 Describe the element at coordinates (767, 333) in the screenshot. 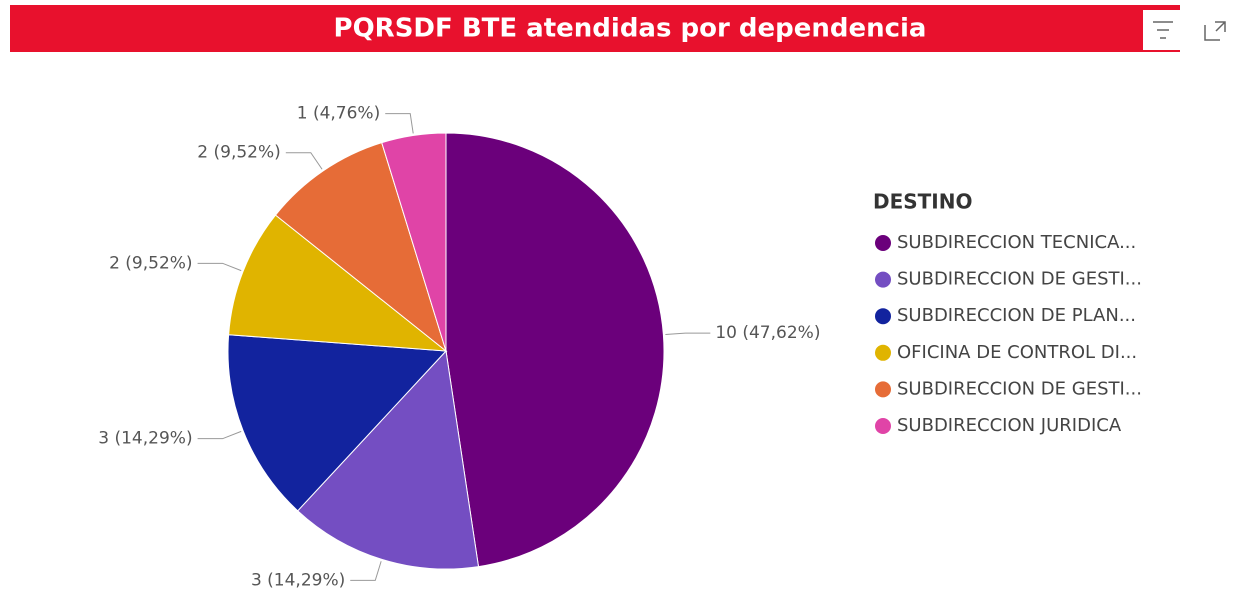

I see `data-label: 10 (47,62%)` at that location.